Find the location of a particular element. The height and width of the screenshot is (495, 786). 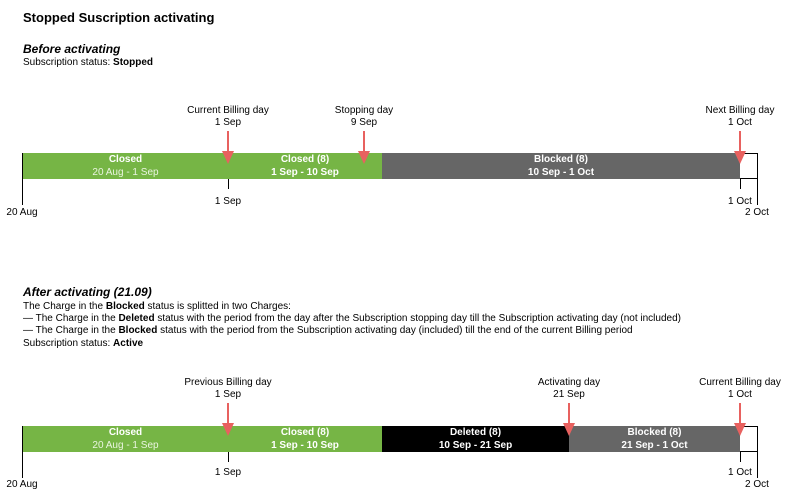

segment-period: 10 Sep - 1 Oct is located at coordinates (561, 172).